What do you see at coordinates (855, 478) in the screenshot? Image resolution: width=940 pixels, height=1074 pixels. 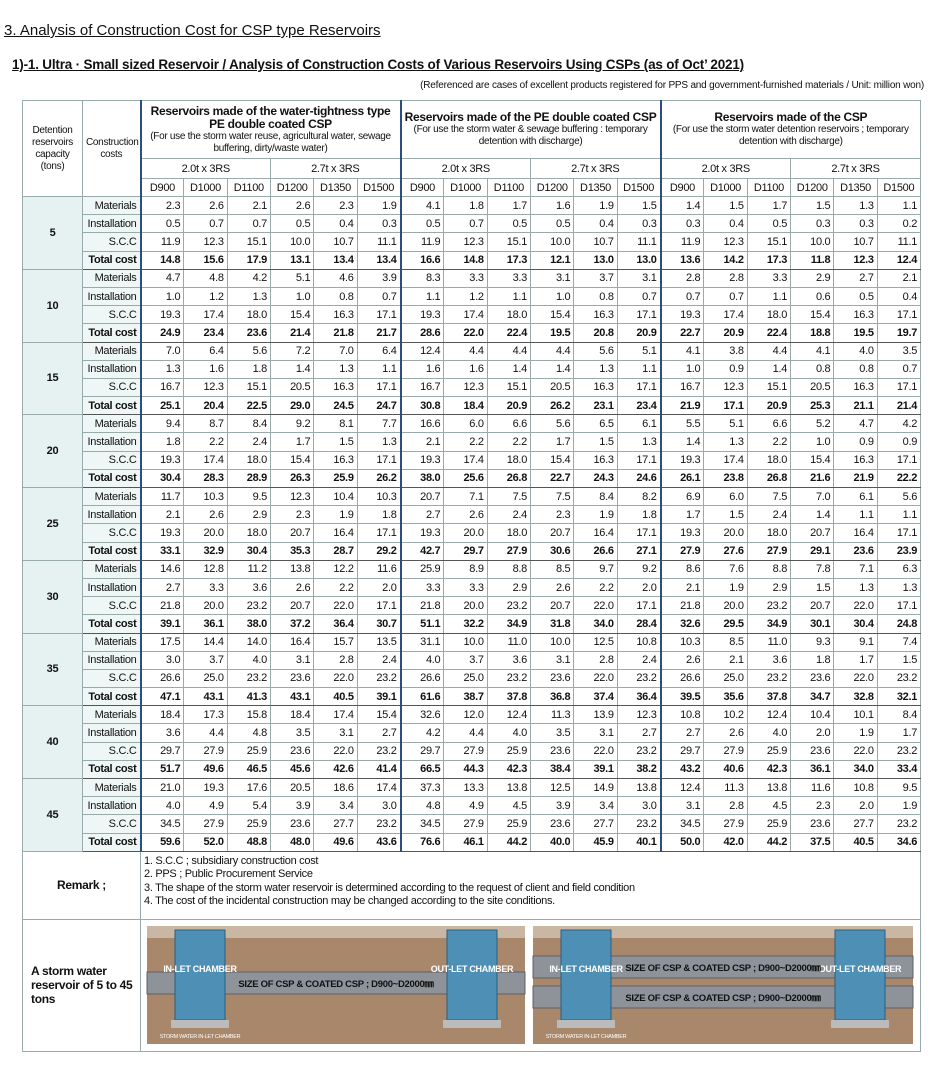 I see `cost-value: 21.9` at bounding box center [855, 478].